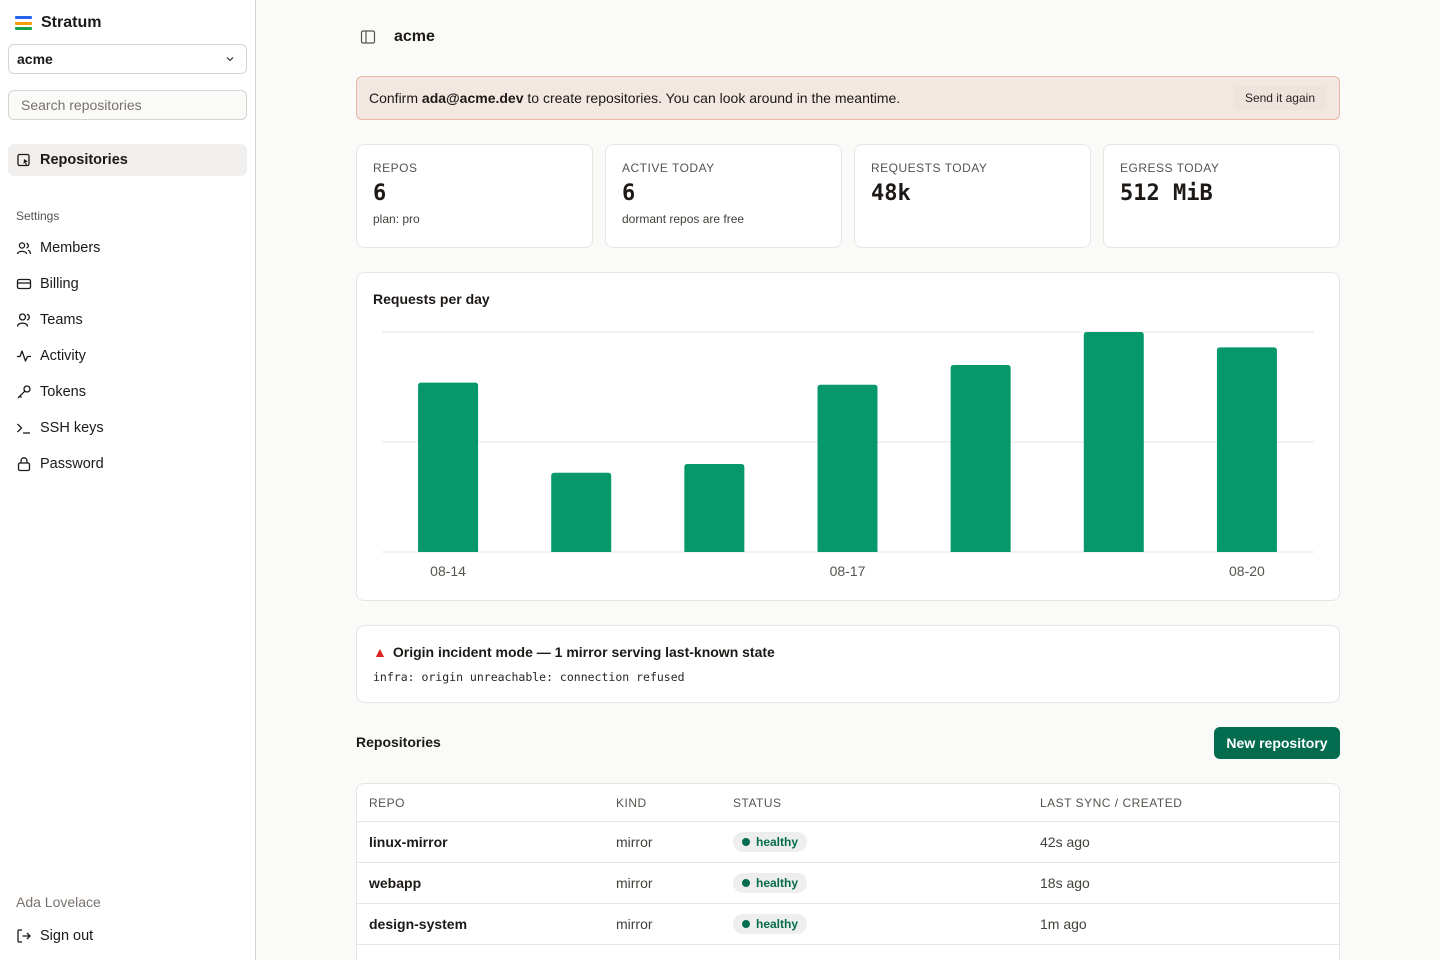 The height and width of the screenshot is (960, 1440). I want to click on repo-name-link: design-system, so click(418, 924).